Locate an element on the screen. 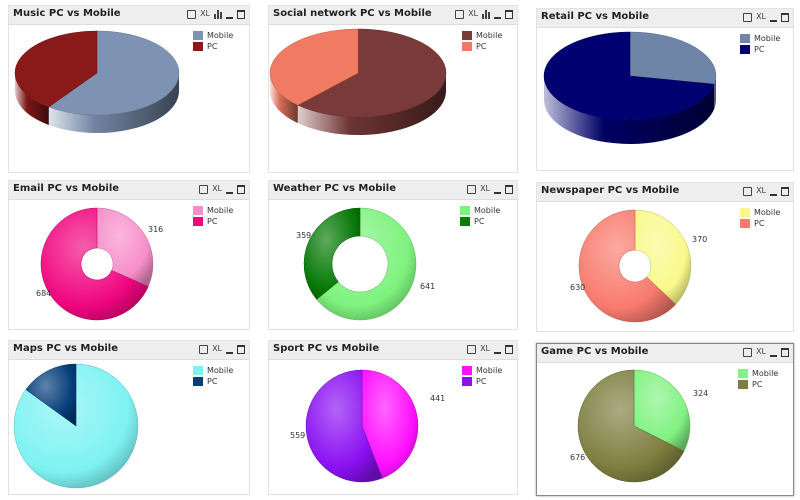 Image resolution: width=800 pixels, height=500 pixels. email-title-bar: Email PC vs Mobile XL is located at coordinates (129, 190).